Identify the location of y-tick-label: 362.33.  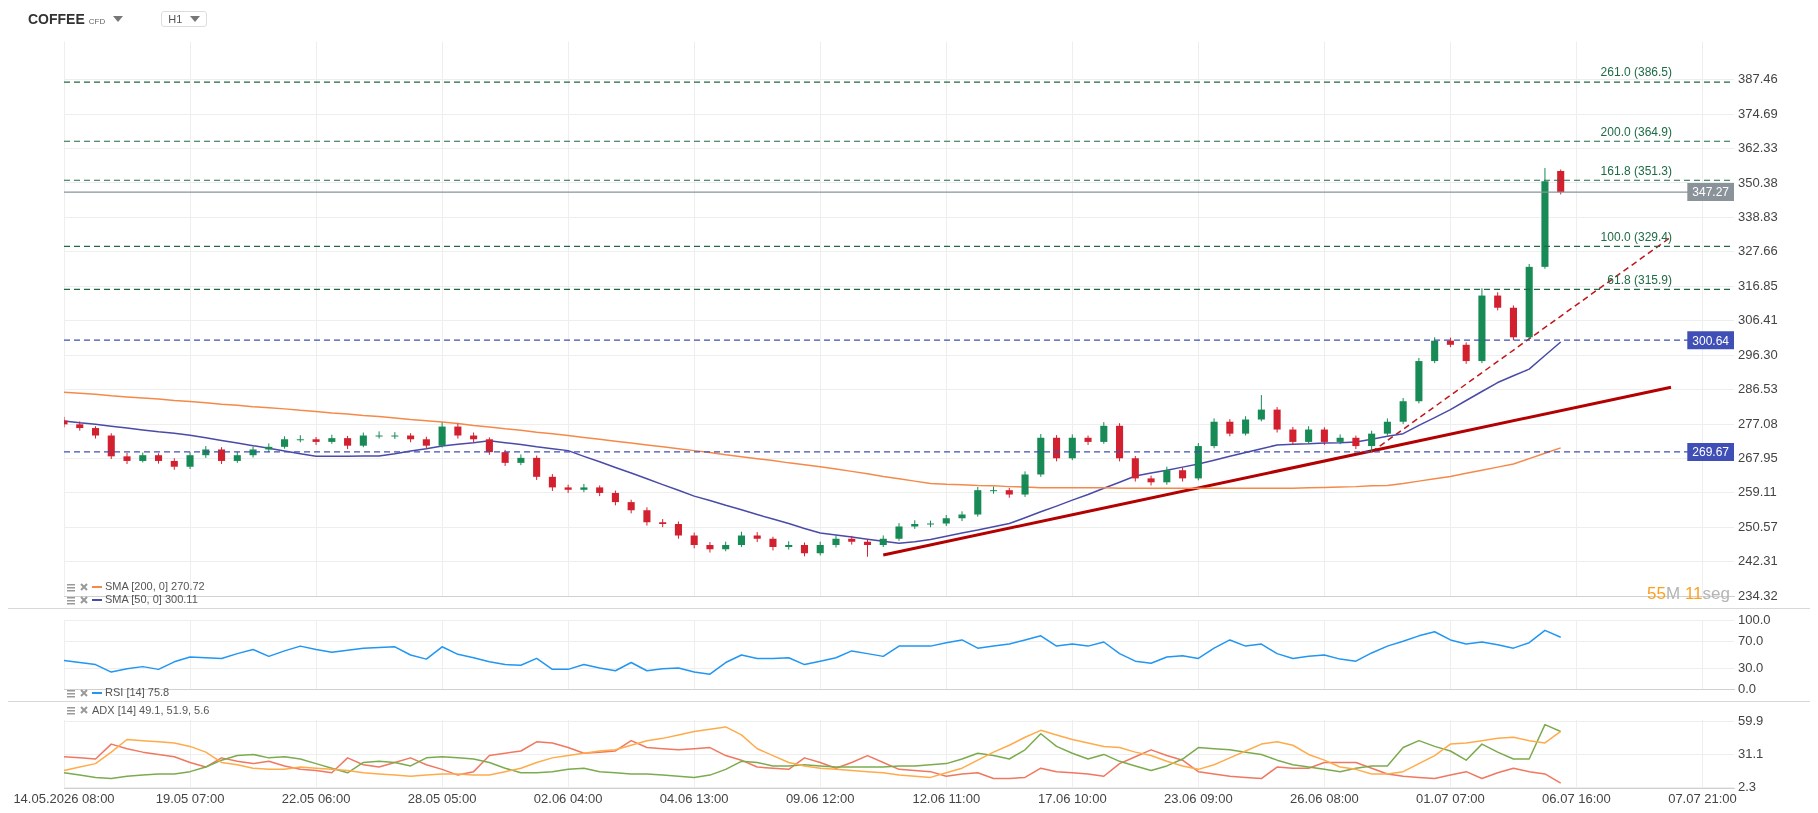
(1758, 148).